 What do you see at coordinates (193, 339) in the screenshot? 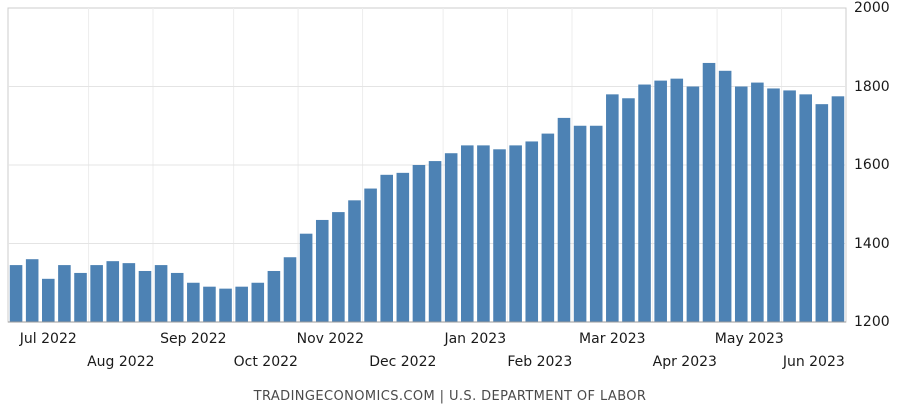
I see `x-axis-label: Sep 2022` at bounding box center [193, 339].